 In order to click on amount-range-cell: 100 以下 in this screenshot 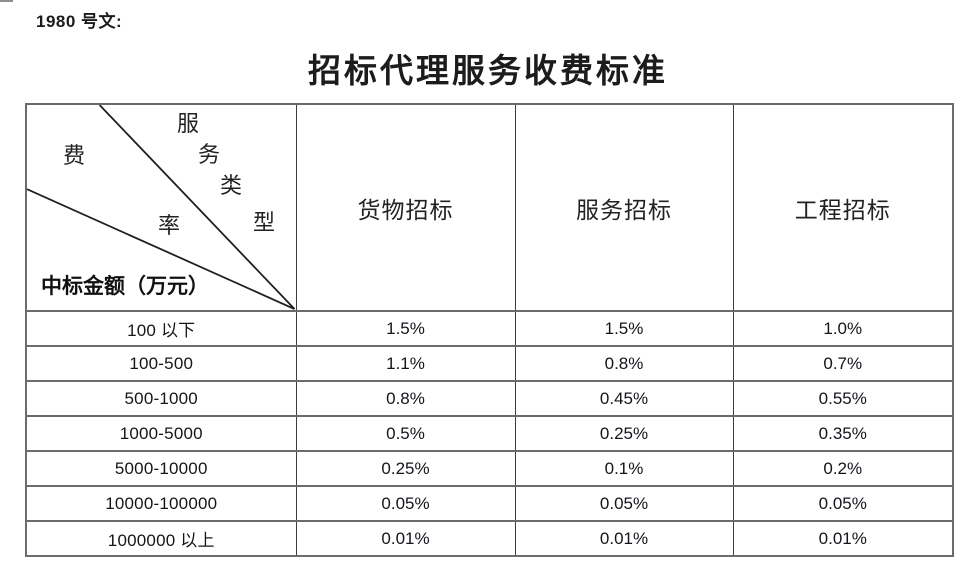, I will do `click(161, 328)`.